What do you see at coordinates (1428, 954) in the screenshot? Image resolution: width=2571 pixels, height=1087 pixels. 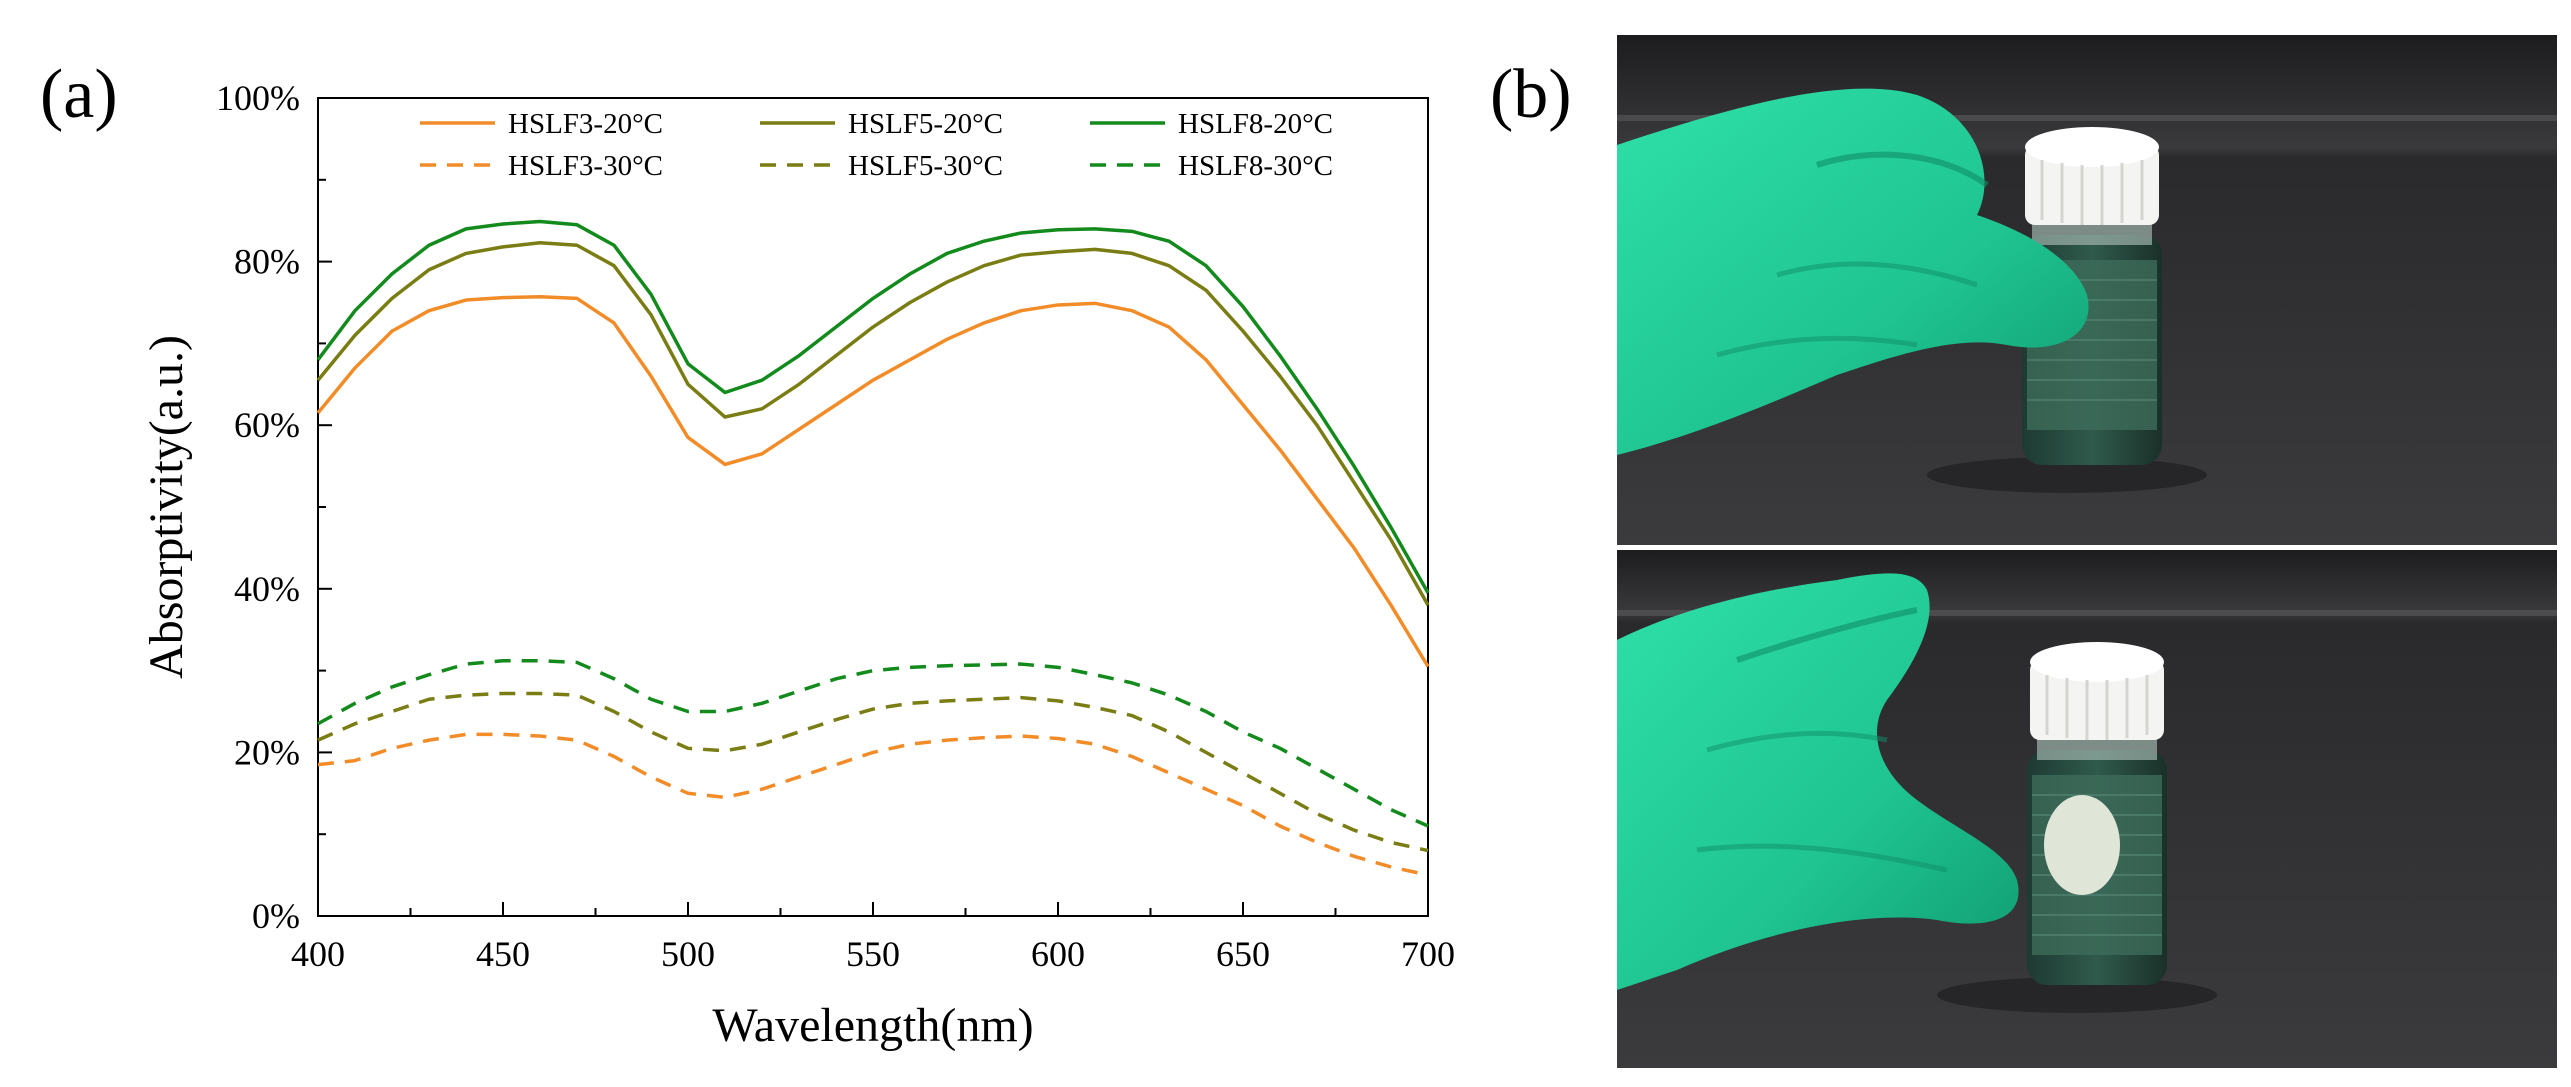 I see `x-tick-label: 700` at bounding box center [1428, 954].